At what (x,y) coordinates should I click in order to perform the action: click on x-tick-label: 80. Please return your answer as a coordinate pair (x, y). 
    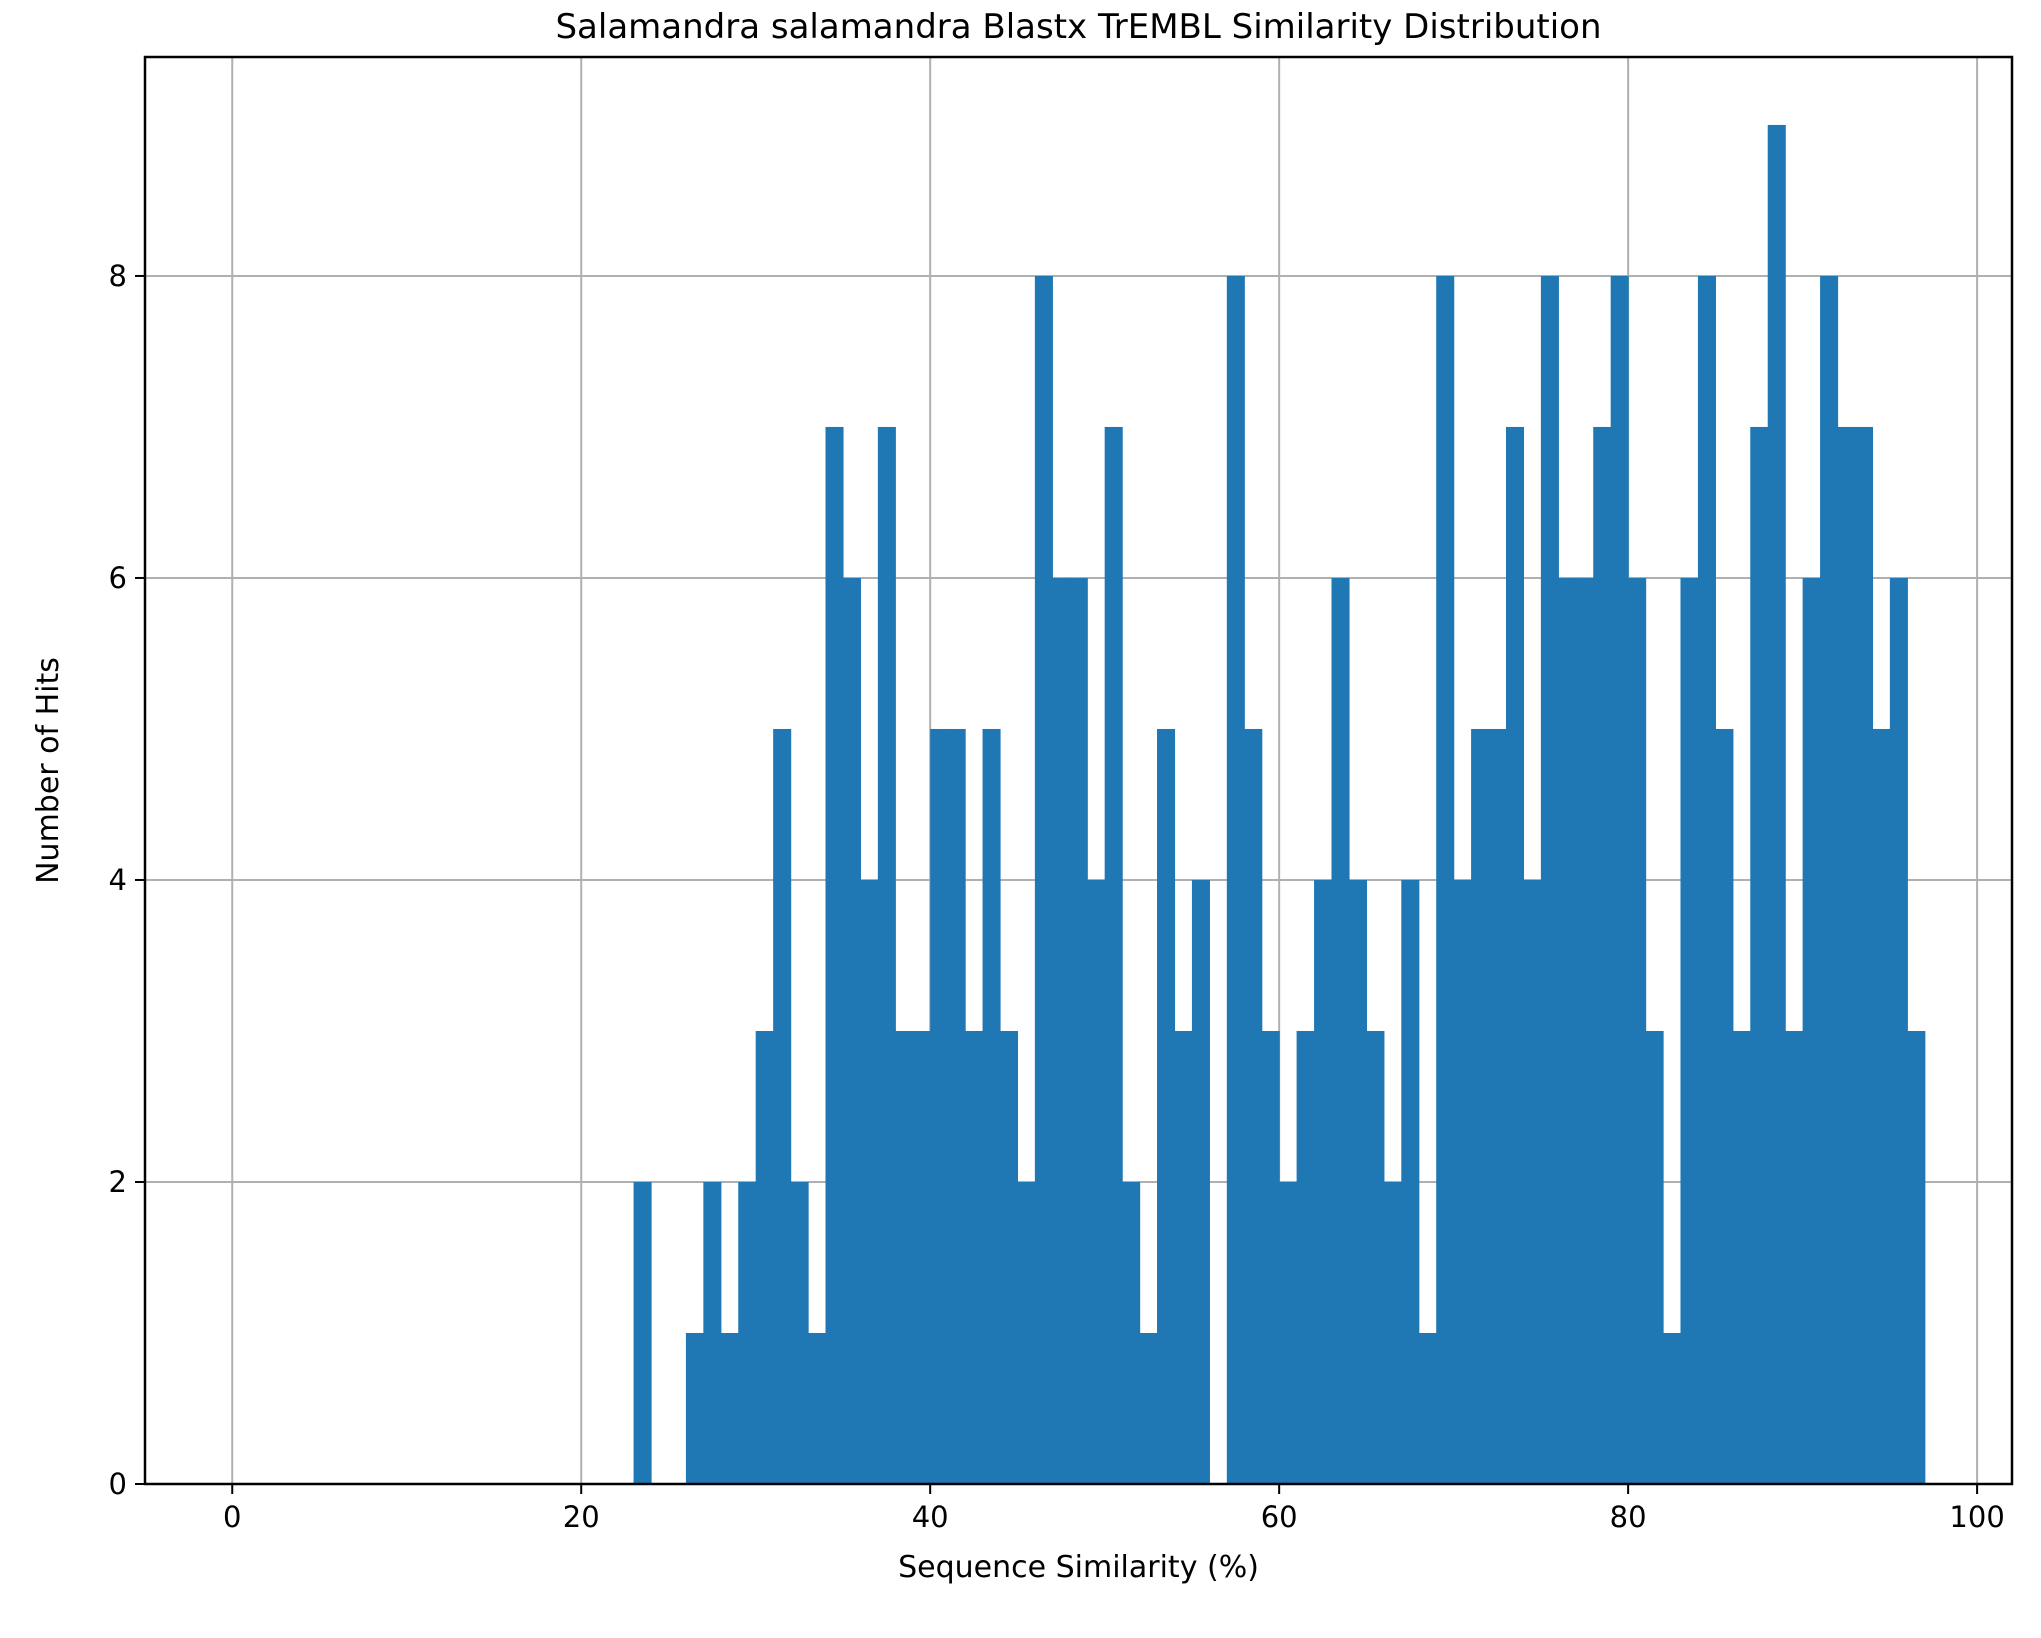
    Looking at the image, I should click on (1628, 1517).